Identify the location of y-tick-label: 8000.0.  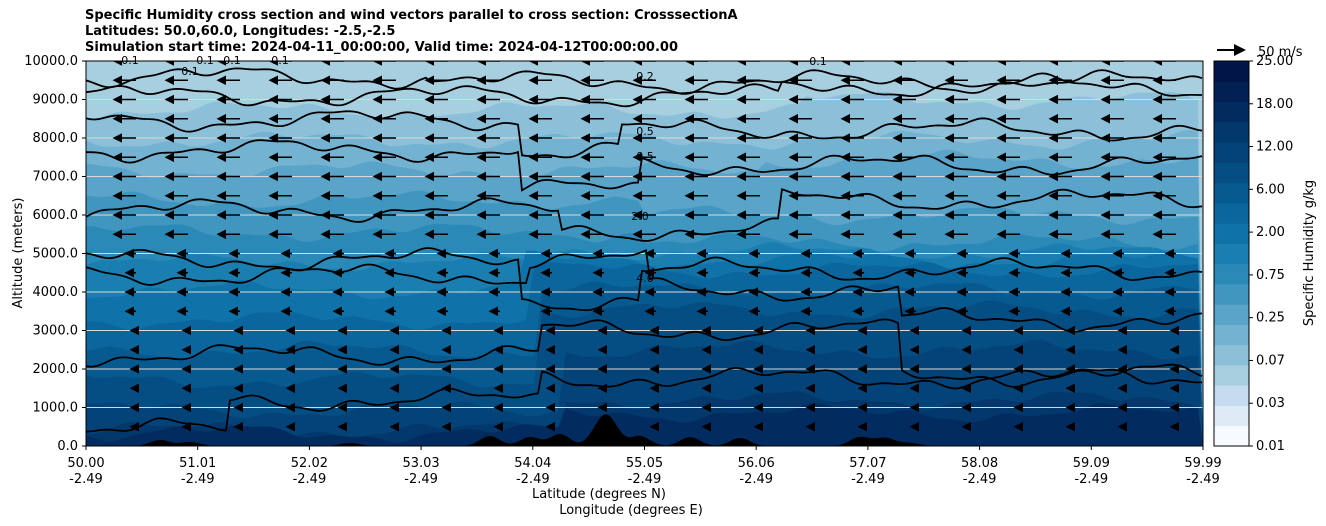
(56, 138).